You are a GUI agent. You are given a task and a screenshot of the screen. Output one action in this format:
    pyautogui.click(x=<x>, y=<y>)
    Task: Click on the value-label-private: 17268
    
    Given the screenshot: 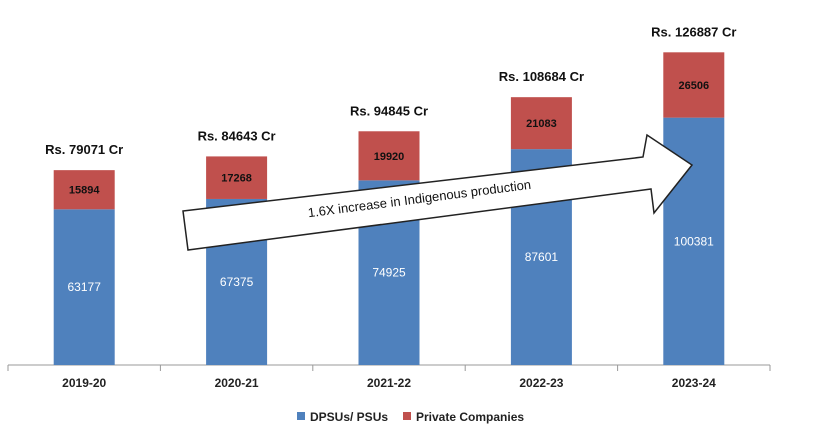 What is the action you would take?
    pyautogui.click(x=236, y=179)
    